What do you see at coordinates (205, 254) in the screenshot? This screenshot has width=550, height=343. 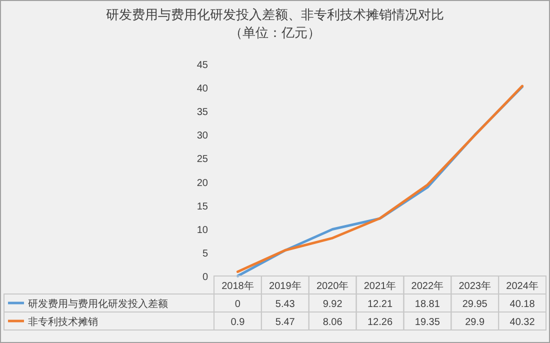 I see `y-tick-label: 5` at bounding box center [205, 254].